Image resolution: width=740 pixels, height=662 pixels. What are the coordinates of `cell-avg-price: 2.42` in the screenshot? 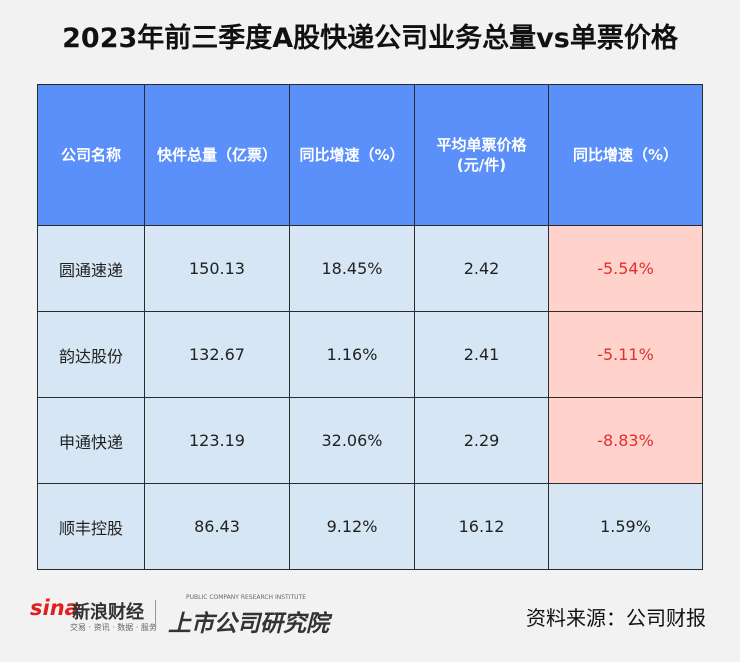 It's located at (481, 268).